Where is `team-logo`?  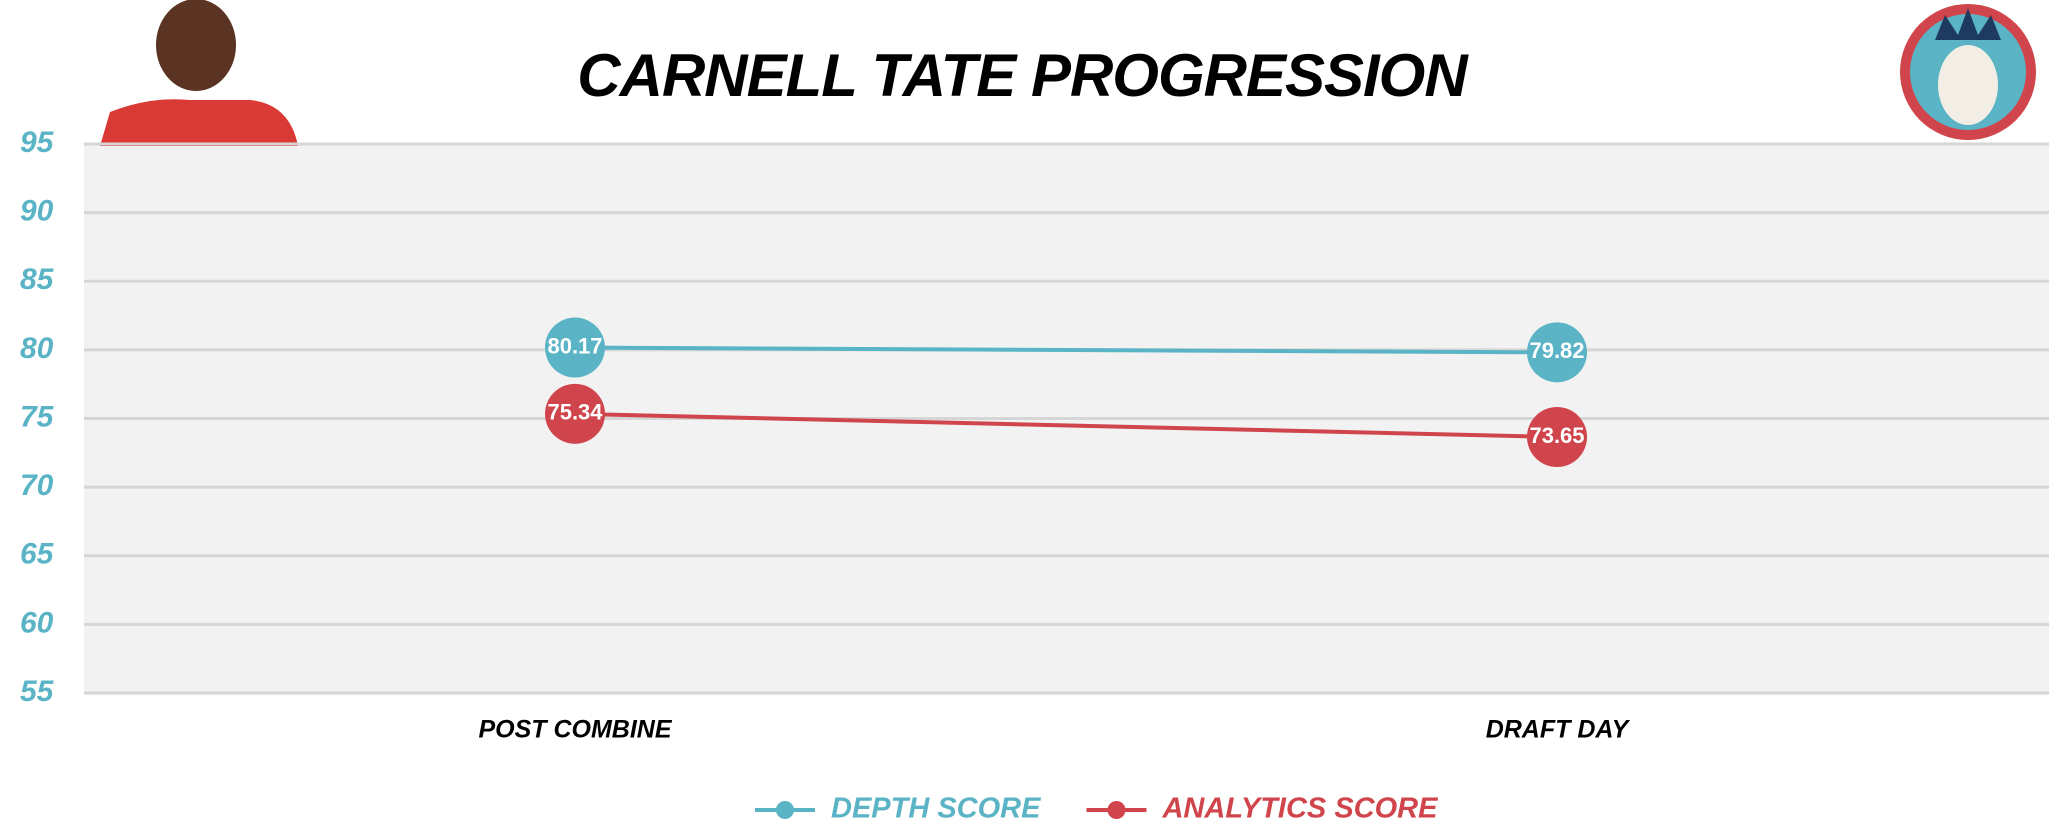
team-logo is located at coordinates (1968, 72).